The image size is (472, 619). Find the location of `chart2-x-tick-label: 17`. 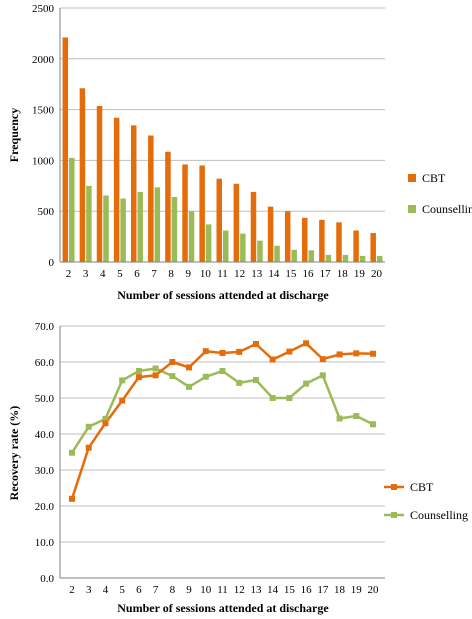

chart2-x-tick-label: 17 is located at coordinates (323, 590).